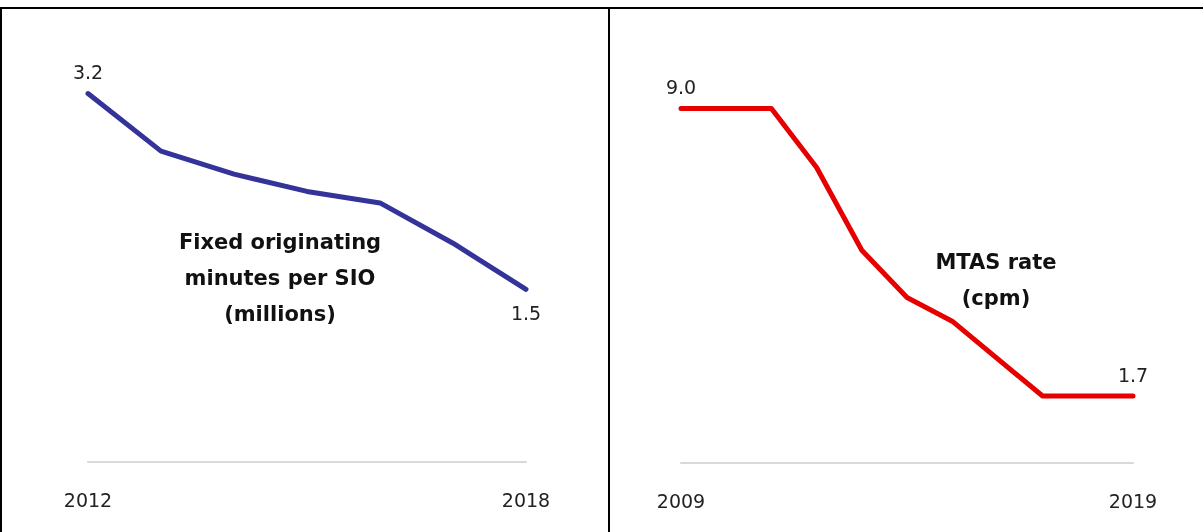 The height and width of the screenshot is (532, 1203). What do you see at coordinates (280, 278) in the screenshot?
I see `annotation: Fixed originating minutes per SIO (millions)` at bounding box center [280, 278].